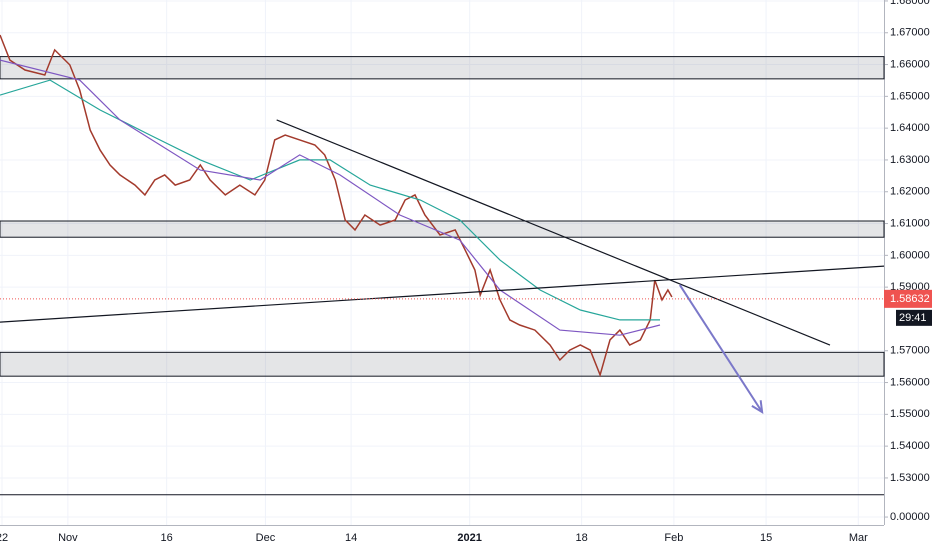 This screenshot has height=550, width=932. What do you see at coordinates (910, 517) in the screenshot?
I see `y-tick-label: 0.00000` at bounding box center [910, 517].